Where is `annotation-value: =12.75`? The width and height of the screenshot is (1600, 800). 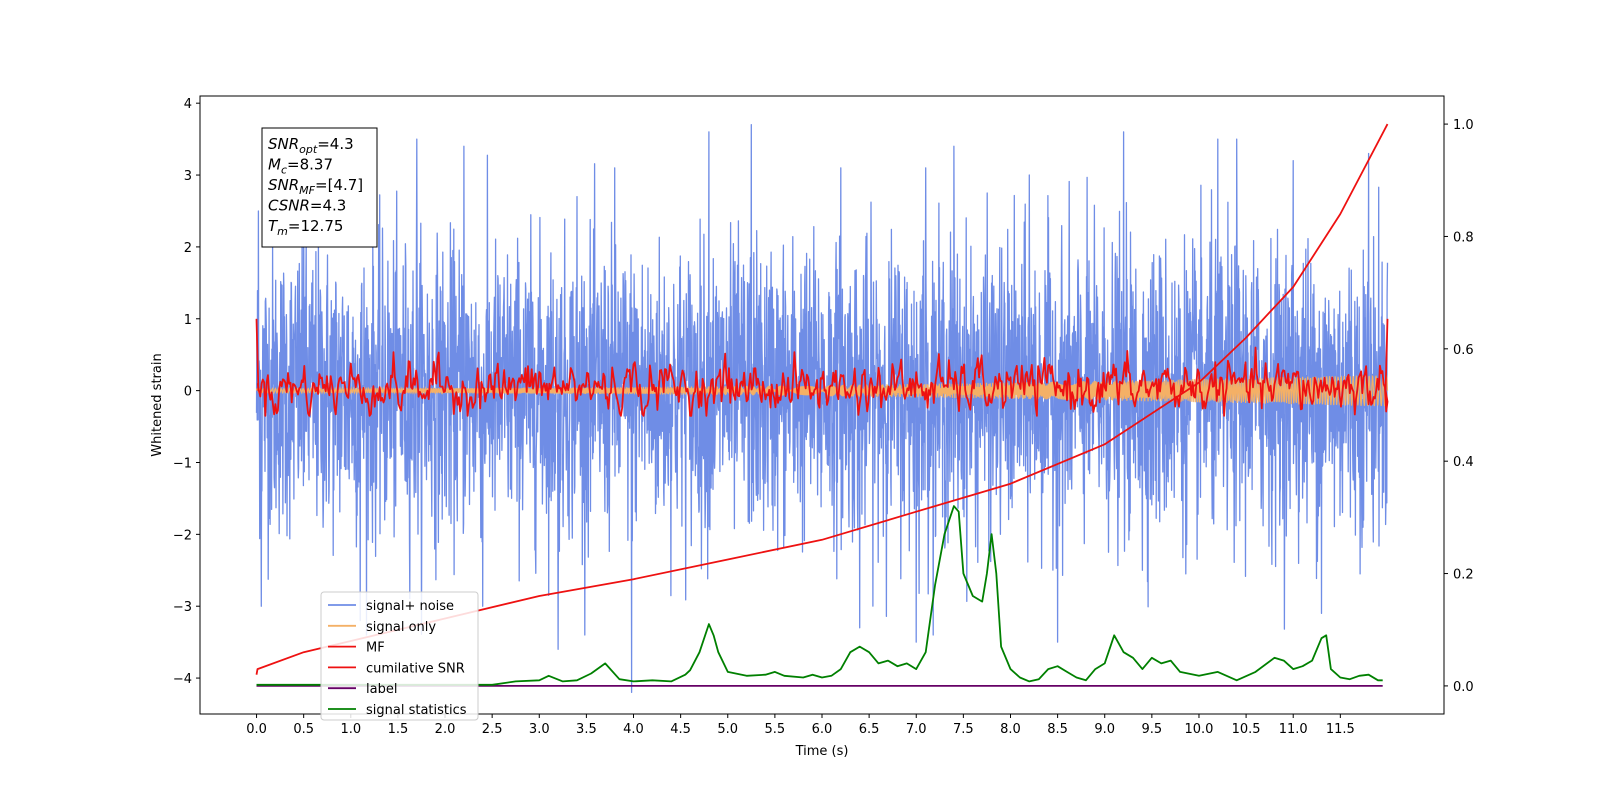
annotation-value: =12.75 is located at coordinates (316, 226).